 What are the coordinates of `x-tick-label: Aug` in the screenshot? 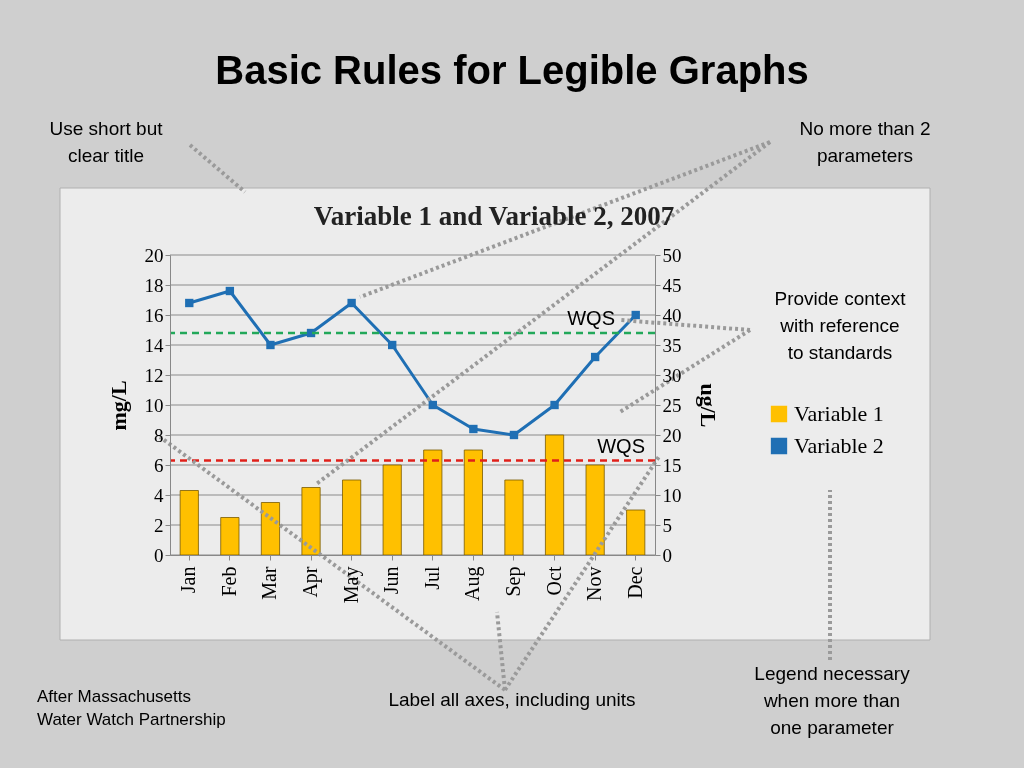 It's located at (473, 583).